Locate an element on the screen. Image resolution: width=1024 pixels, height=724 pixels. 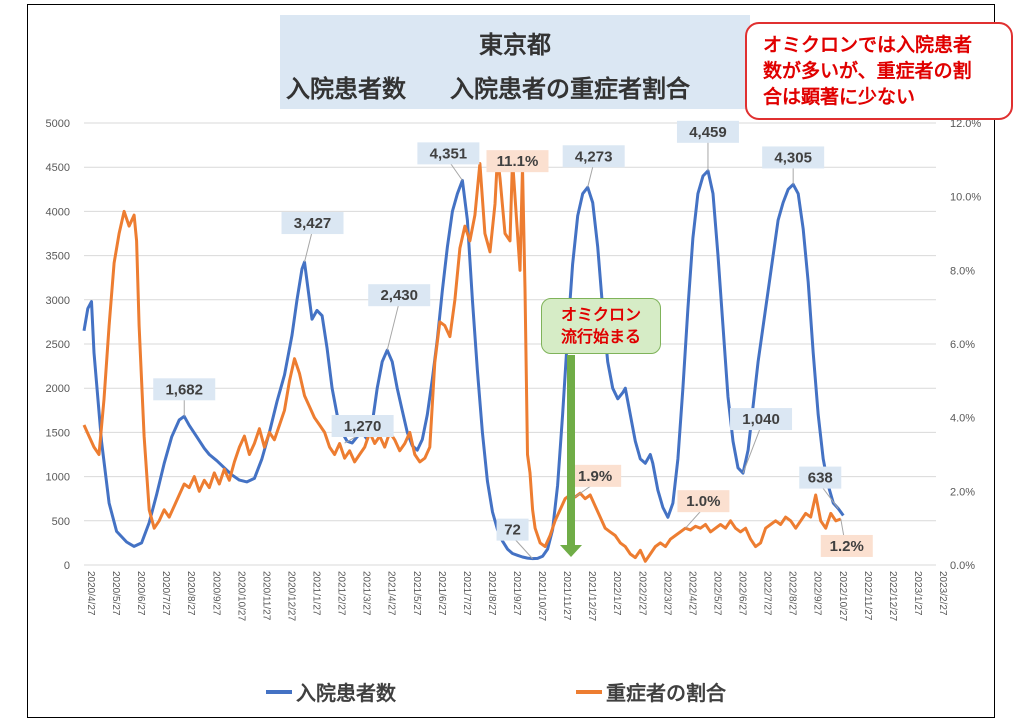
annotation-label: 1,682 is located at coordinates (184, 389).